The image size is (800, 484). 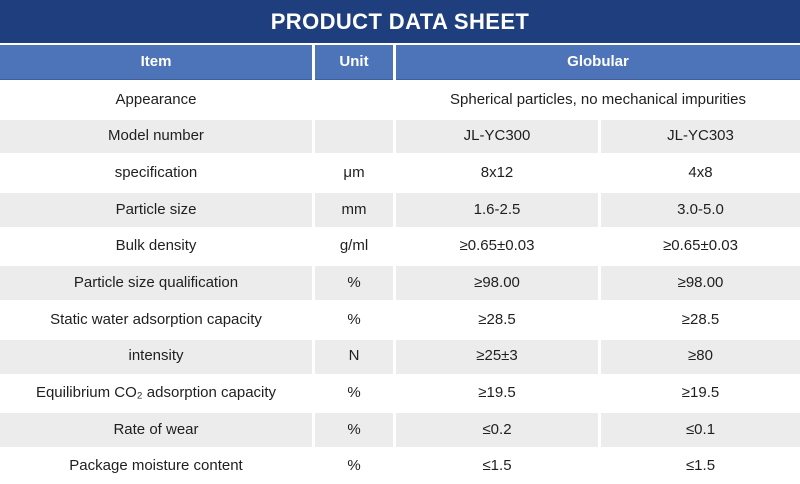 I want to click on header-item: Item, so click(x=156, y=62).